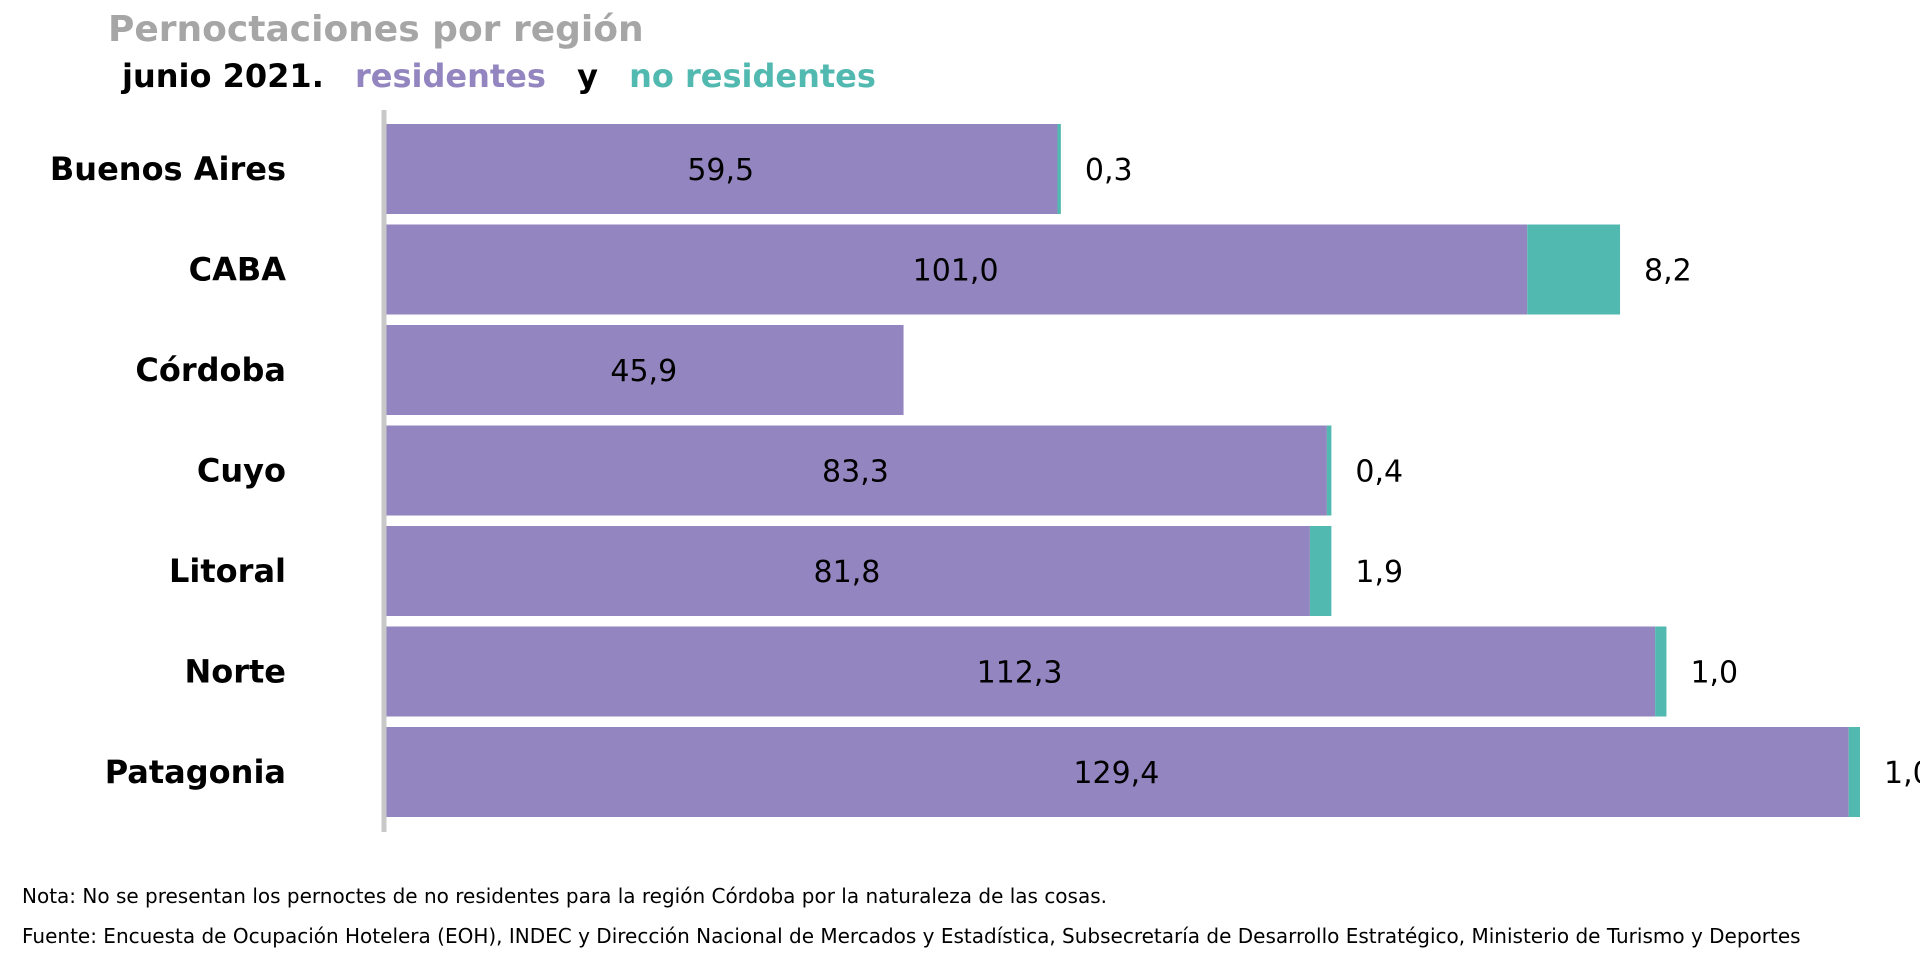  Describe the element at coordinates (168, 169) in the screenshot. I see `category-label: Buenos Aires` at that location.